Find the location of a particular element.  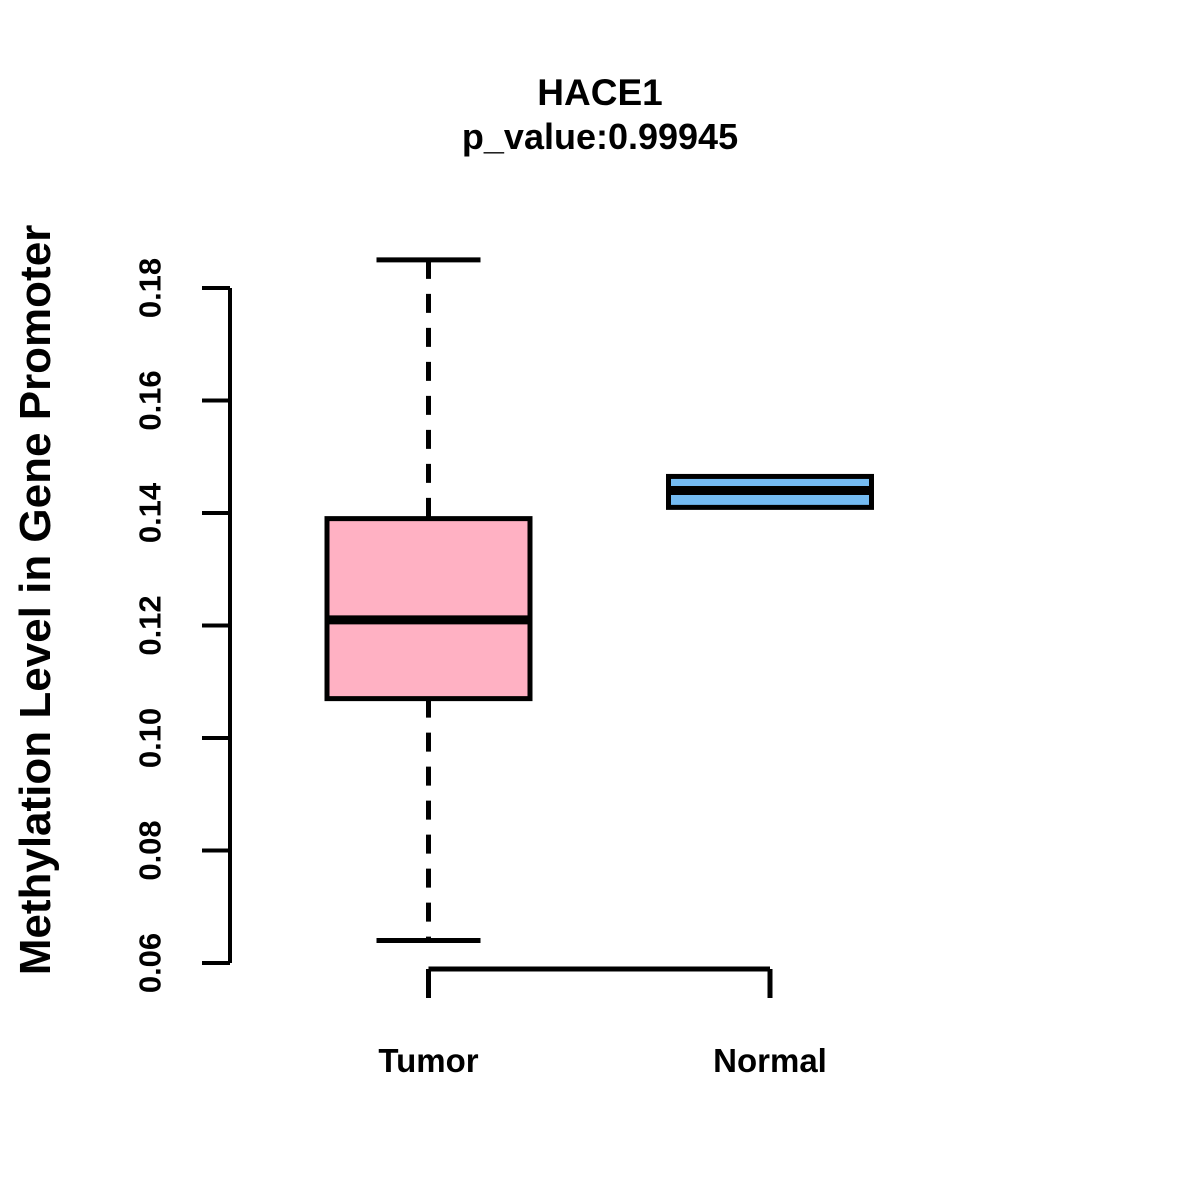

y-axis-tick-label: 0.12 is located at coordinates (150, 625).